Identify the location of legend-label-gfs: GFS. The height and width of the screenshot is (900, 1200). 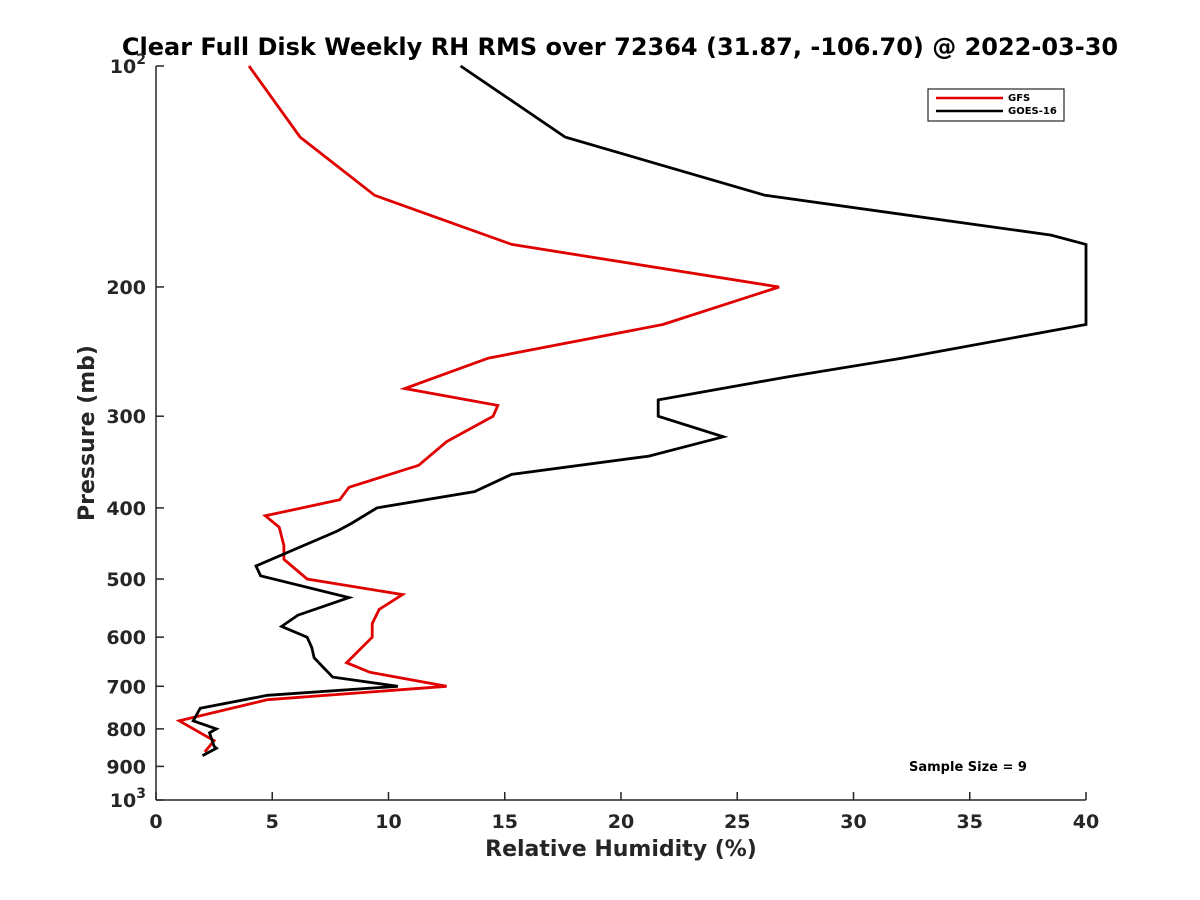
(1019, 98).